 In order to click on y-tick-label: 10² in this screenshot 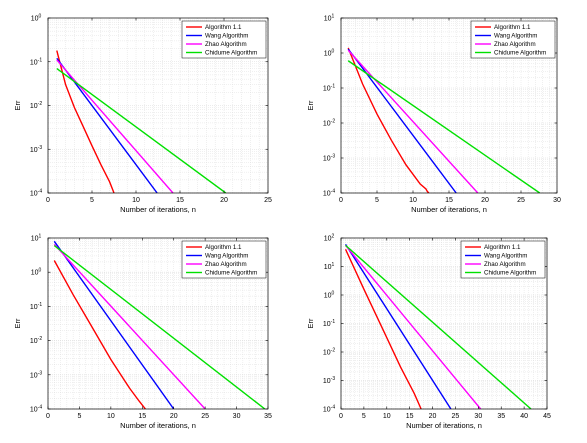, I will do `click(329, 238)`.